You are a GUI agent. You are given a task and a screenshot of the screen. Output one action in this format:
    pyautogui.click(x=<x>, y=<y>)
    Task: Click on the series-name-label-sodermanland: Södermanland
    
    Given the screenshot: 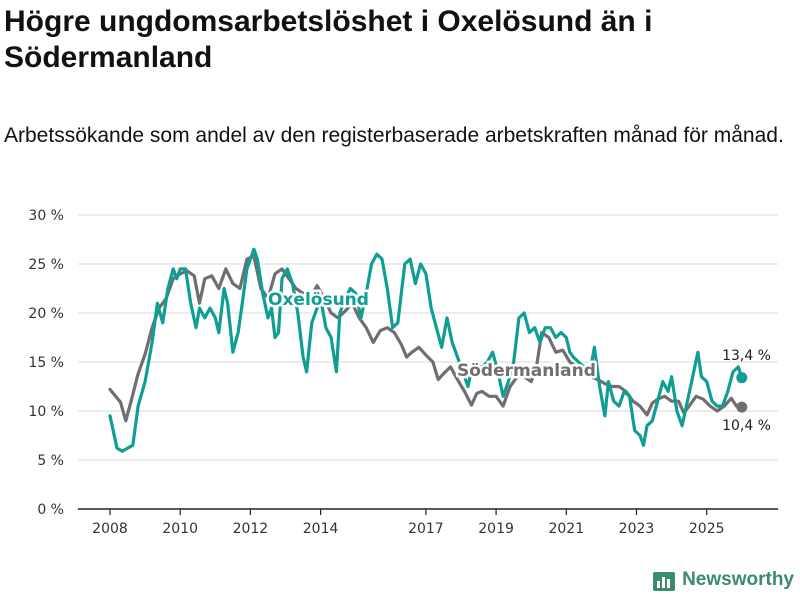 What is the action you would take?
    pyautogui.click(x=526, y=371)
    